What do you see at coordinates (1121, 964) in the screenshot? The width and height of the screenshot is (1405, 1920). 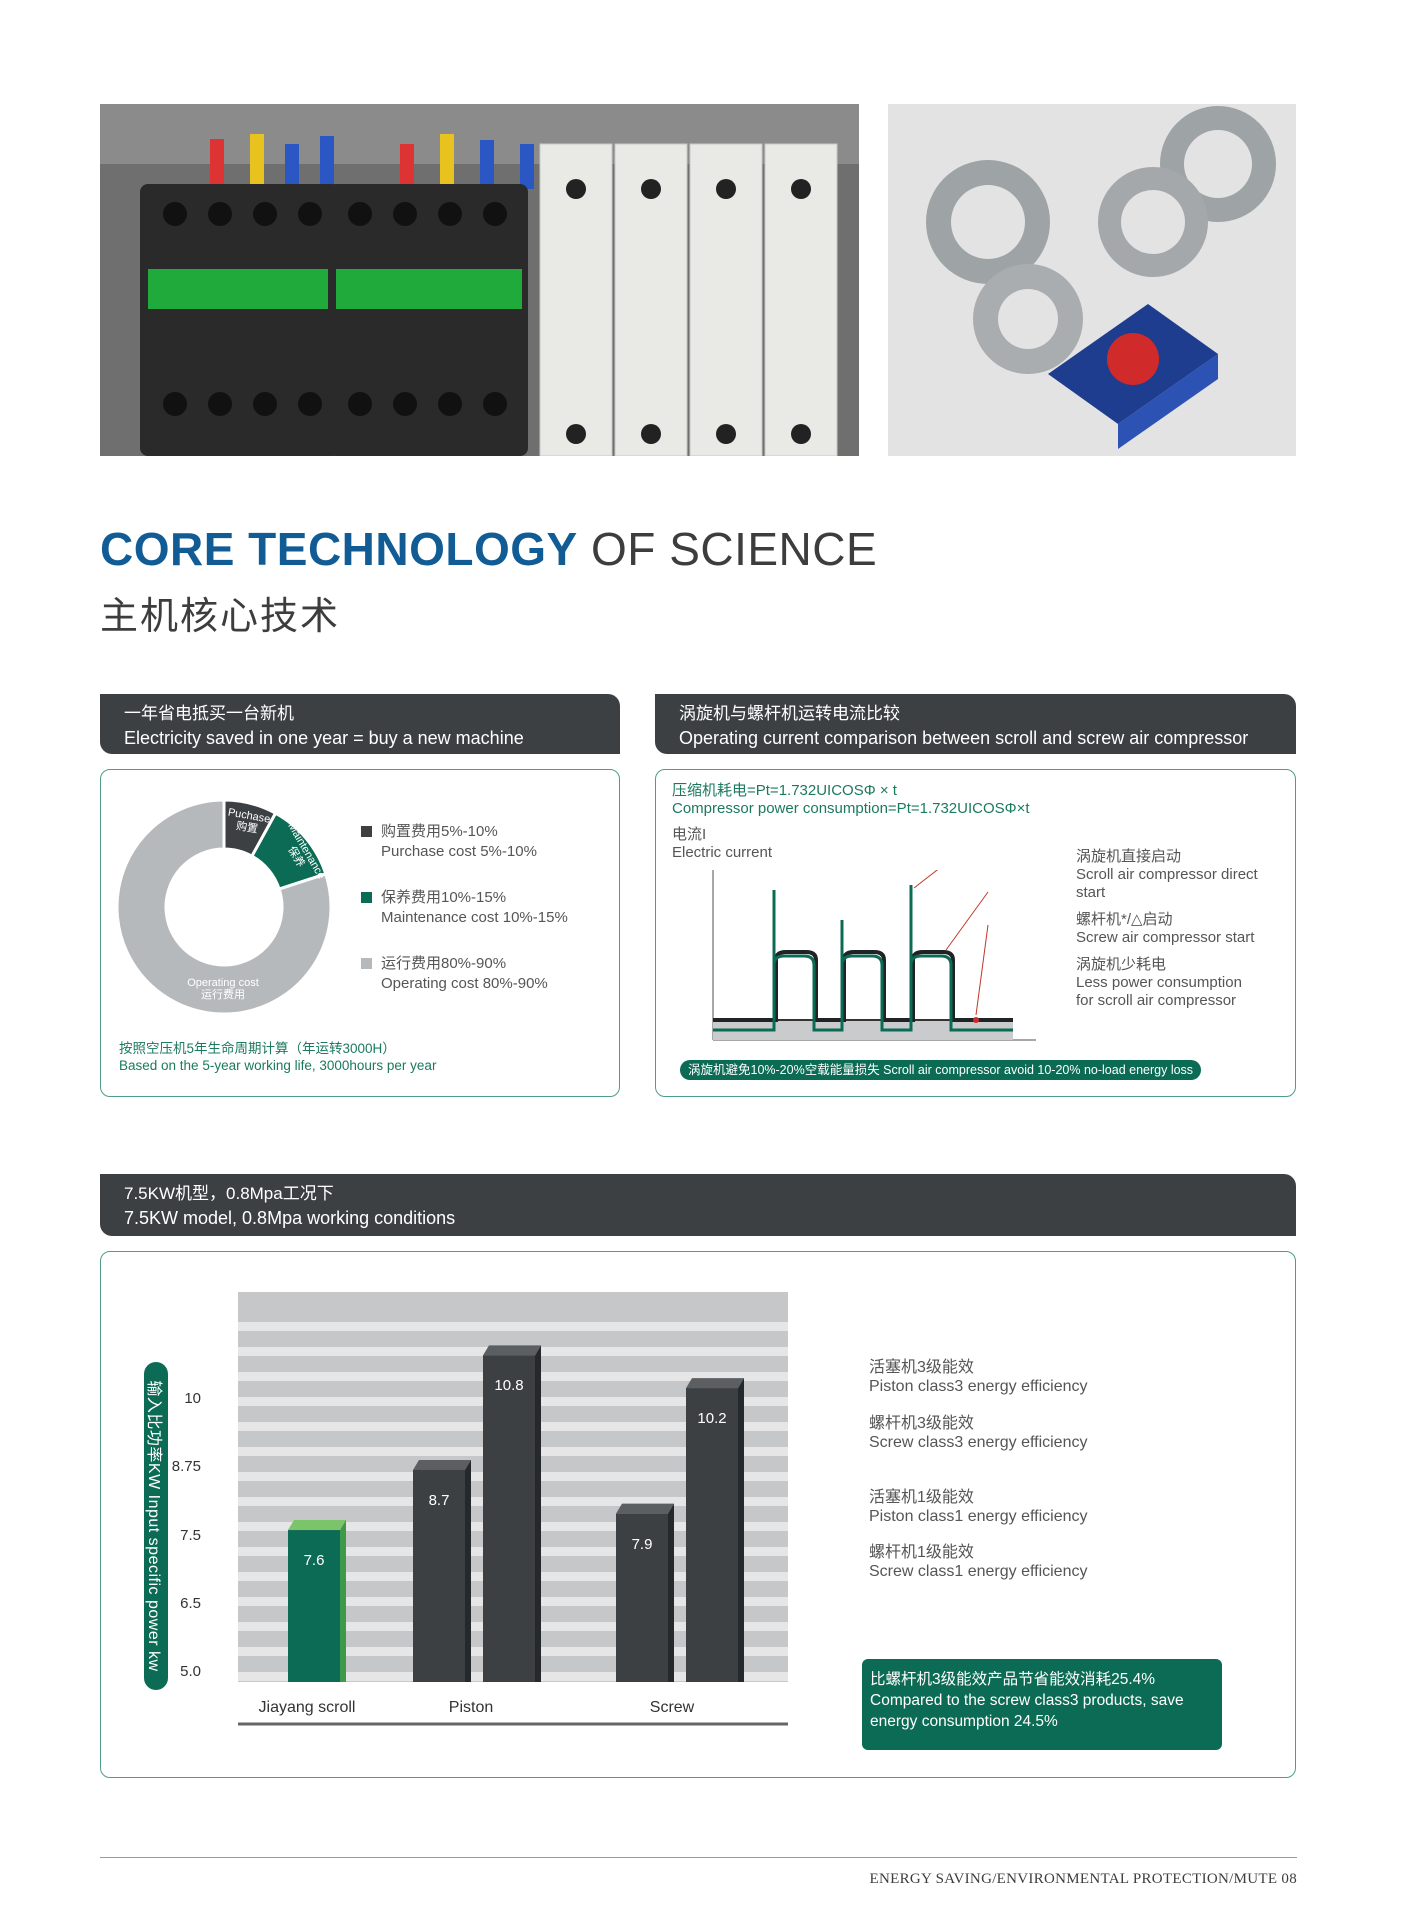 I see `annotation-less-power-cn: 涡旋机少耗电` at bounding box center [1121, 964].